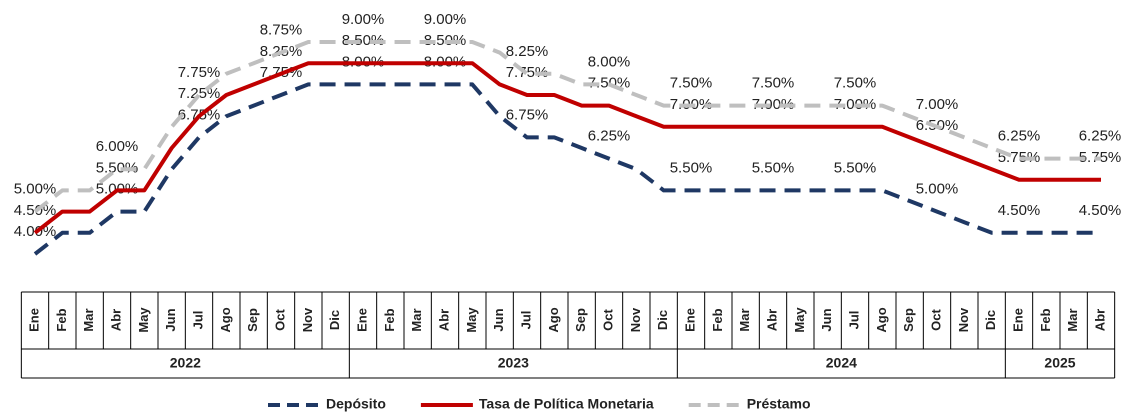  What do you see at coordinates (513, 363) in the screenshot?
I see `year-label: 2023` at bounding box center [513, 363].